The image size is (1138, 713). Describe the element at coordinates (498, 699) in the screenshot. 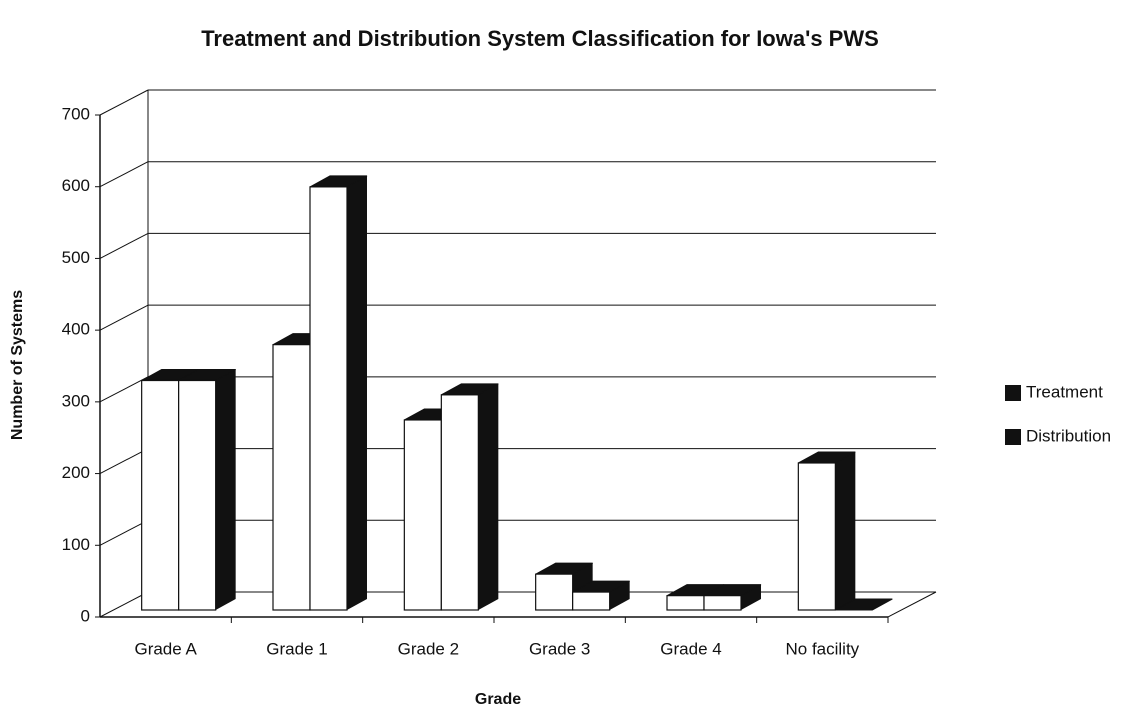

I see `x-axis-title: Grade` at that location.